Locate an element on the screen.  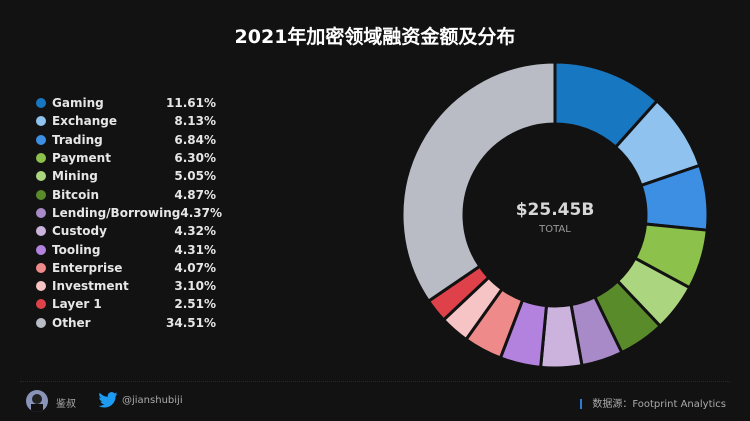
legend-value: 2.51% is located at coordinates (195, 304).